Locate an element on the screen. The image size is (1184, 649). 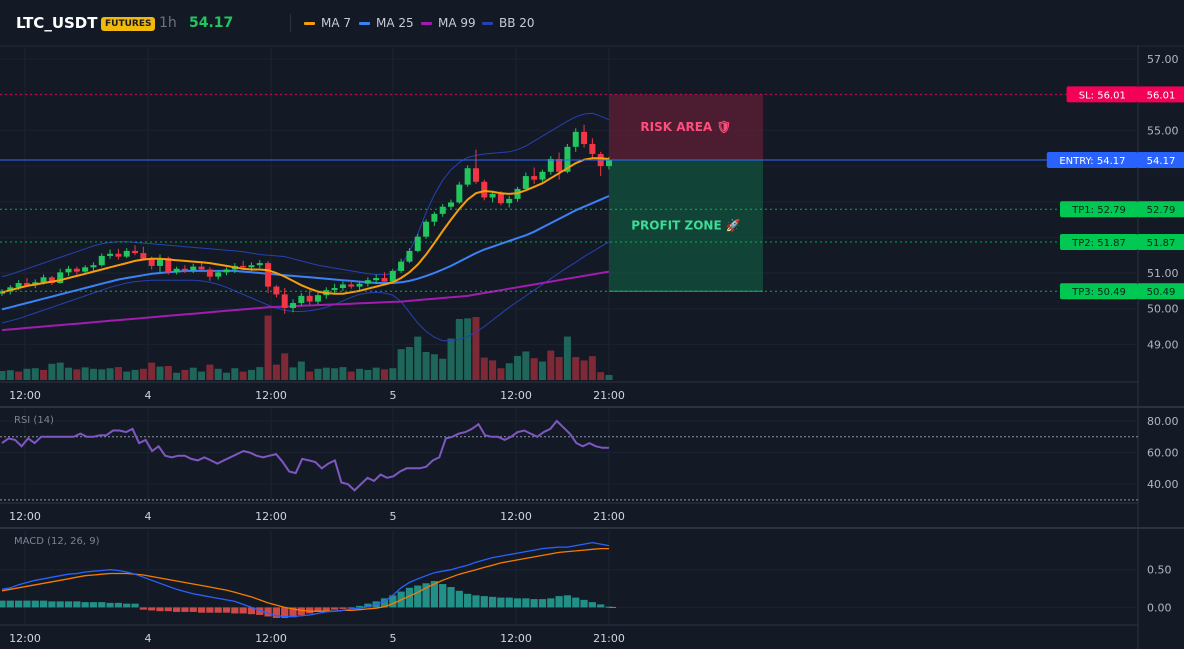
legend-ma7: MA 7 is located at coordinates (327, 23).